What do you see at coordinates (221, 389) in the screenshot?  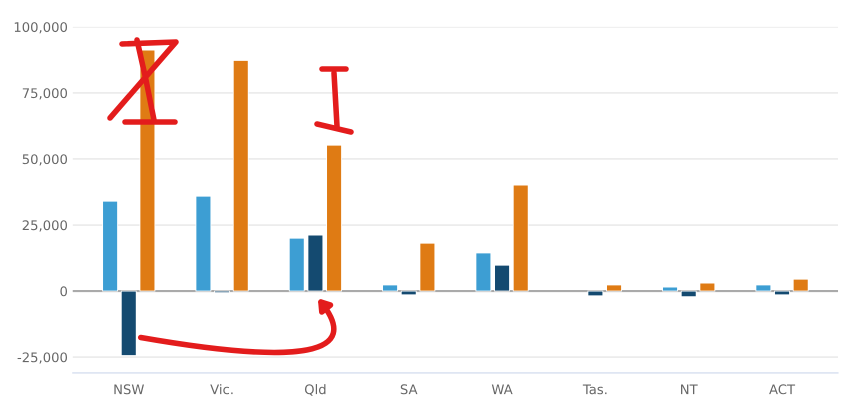 I see `x-tick-label: Vic.` at bounding box center [221, 389].